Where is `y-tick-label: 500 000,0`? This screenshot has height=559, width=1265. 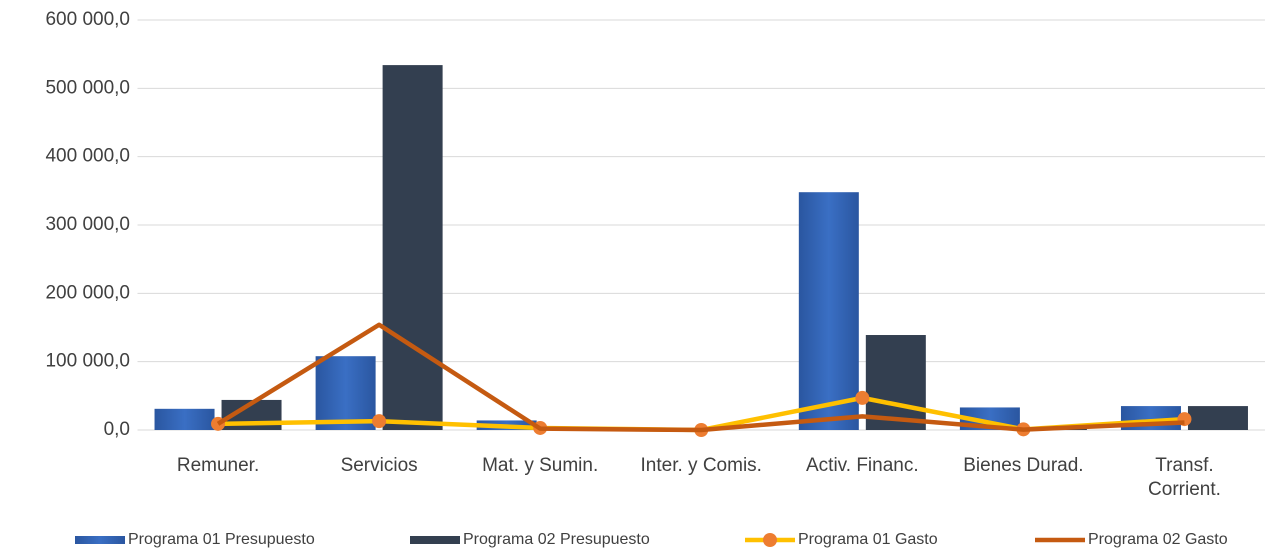
y-tick-label: 500 000,0 is located at coordinates (87, 87).